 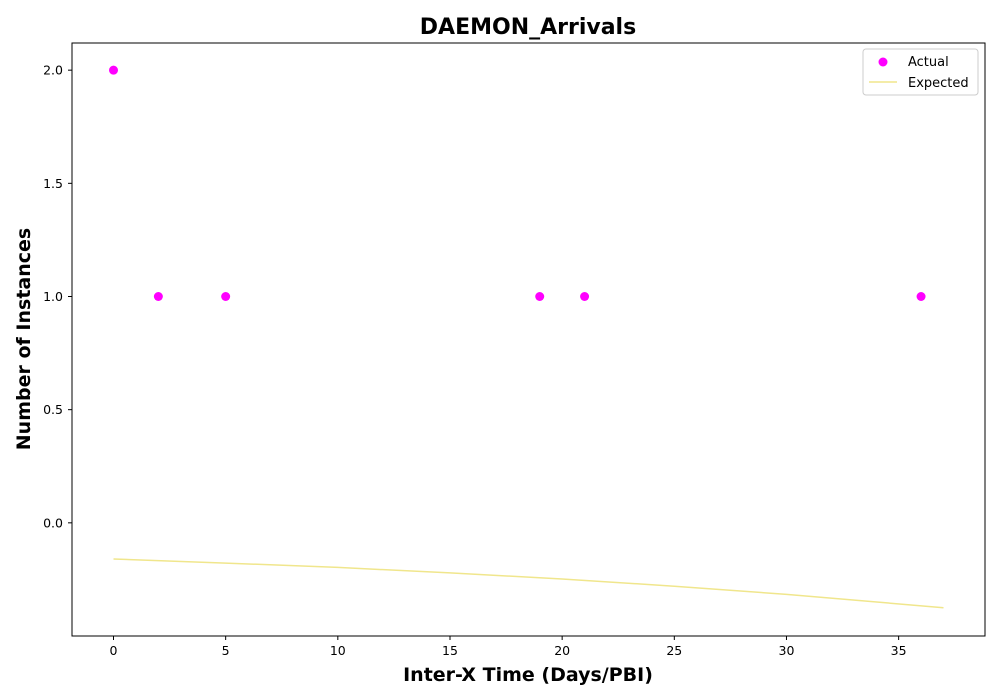 What do you see at coordinates (787, 650) in the screenshot?
I see `x-tick-label: 30` at bounding box center [787, 650].